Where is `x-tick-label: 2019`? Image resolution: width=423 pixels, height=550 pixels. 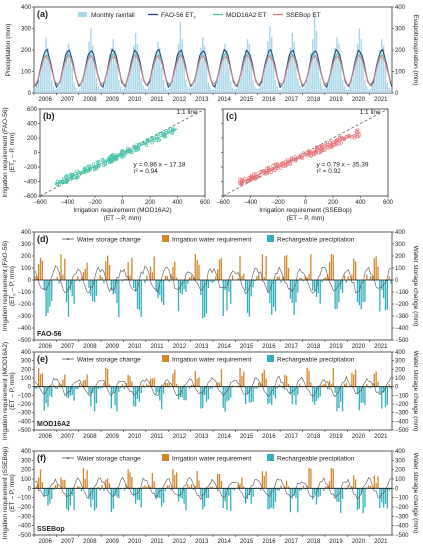
x-tick-label: 2019 is located at coordinates (336, 347).